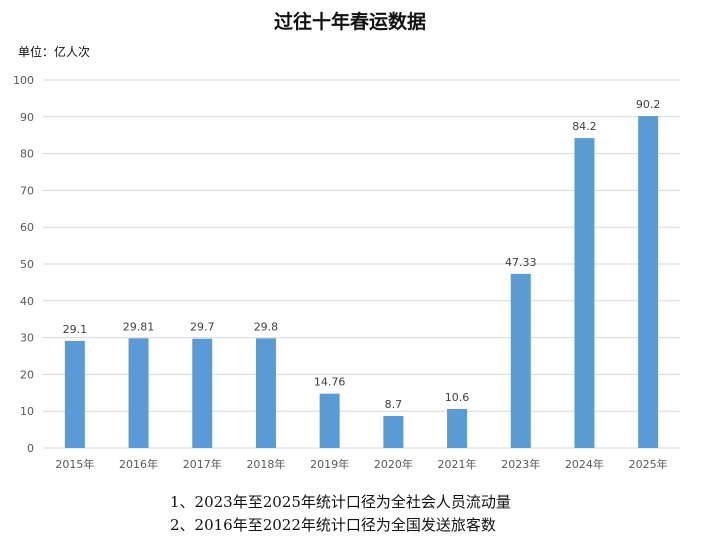  Describe the element at coordinates (340, 502) in the screenshot. I see `footnote-1: 1、2023年至2025年统计口径为全社会人员流动量` at that location.